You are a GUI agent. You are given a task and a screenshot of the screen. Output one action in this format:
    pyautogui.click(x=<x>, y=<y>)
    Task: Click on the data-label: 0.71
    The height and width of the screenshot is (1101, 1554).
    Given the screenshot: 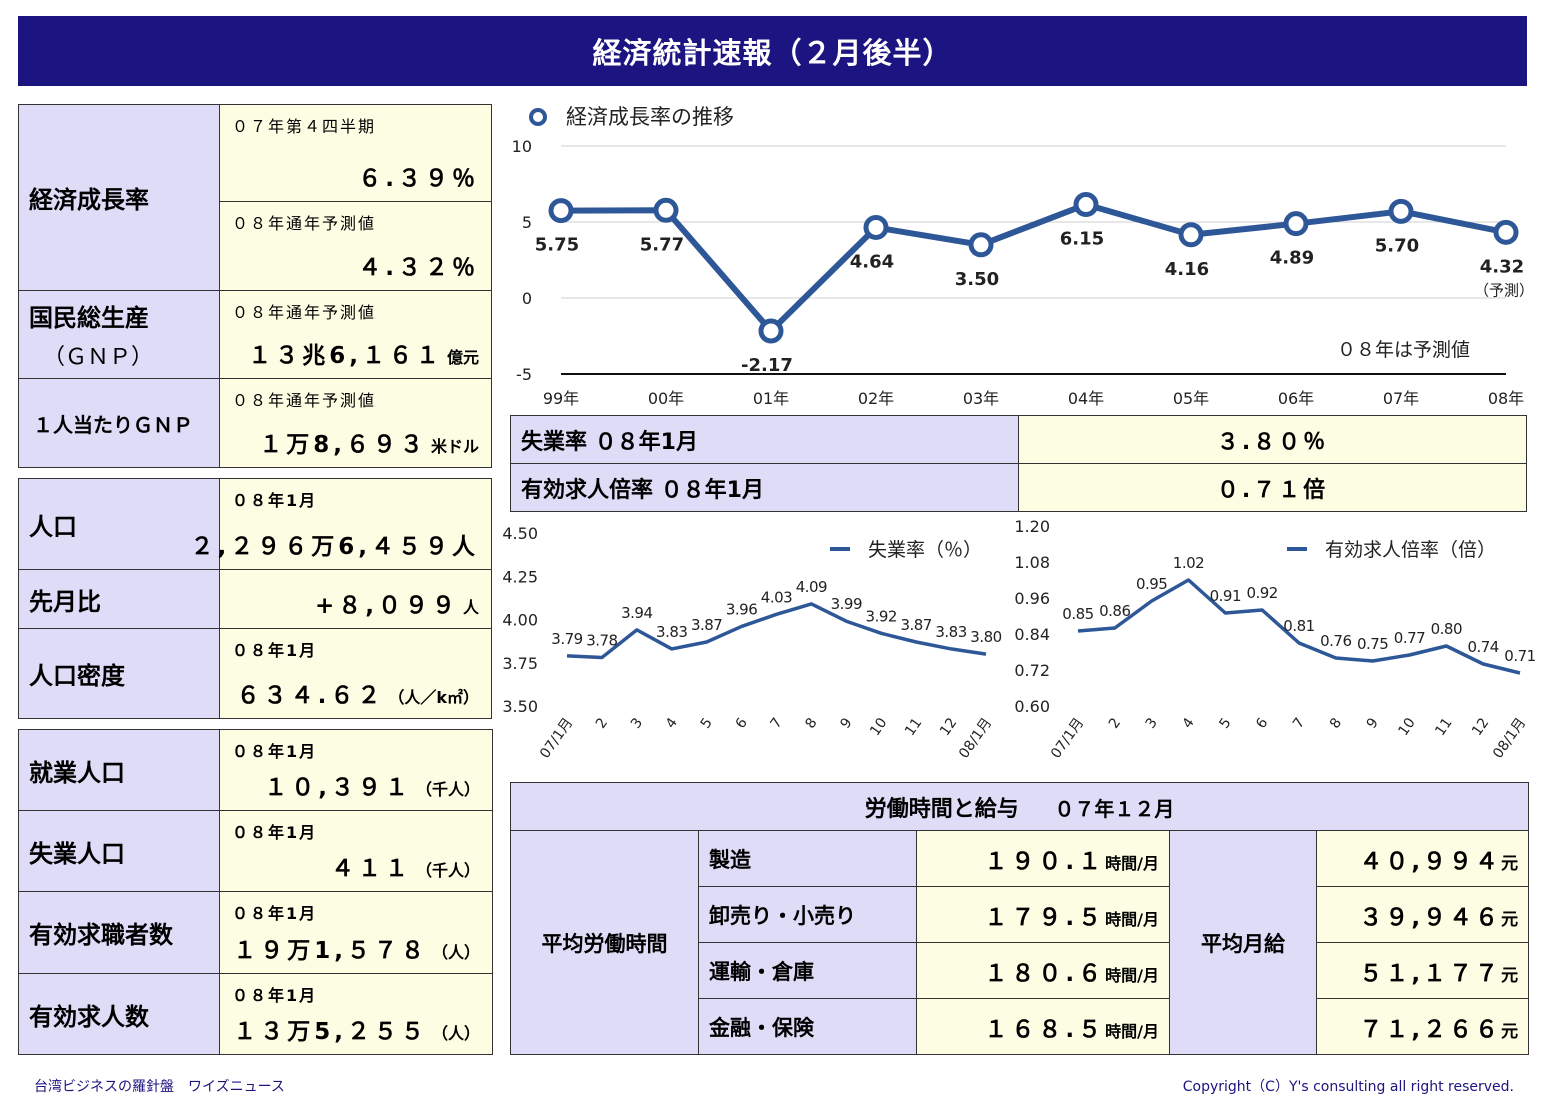 What is the action you would take?
    pyautogui.click(x=1519, y=656)
    